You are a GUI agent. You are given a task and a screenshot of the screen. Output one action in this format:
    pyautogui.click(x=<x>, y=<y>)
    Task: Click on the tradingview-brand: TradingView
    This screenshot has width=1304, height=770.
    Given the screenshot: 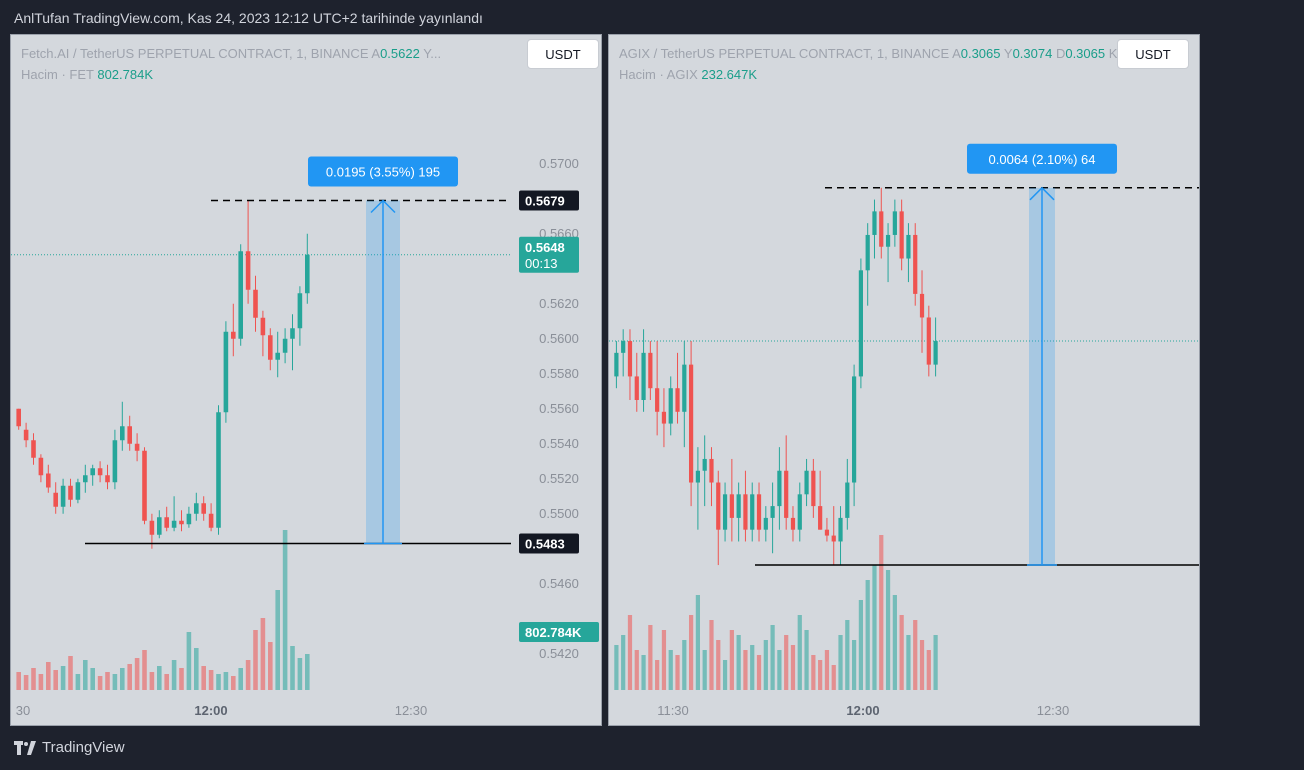 What is the action you would take?
    pyautogui.click(x=69, y=747)
    